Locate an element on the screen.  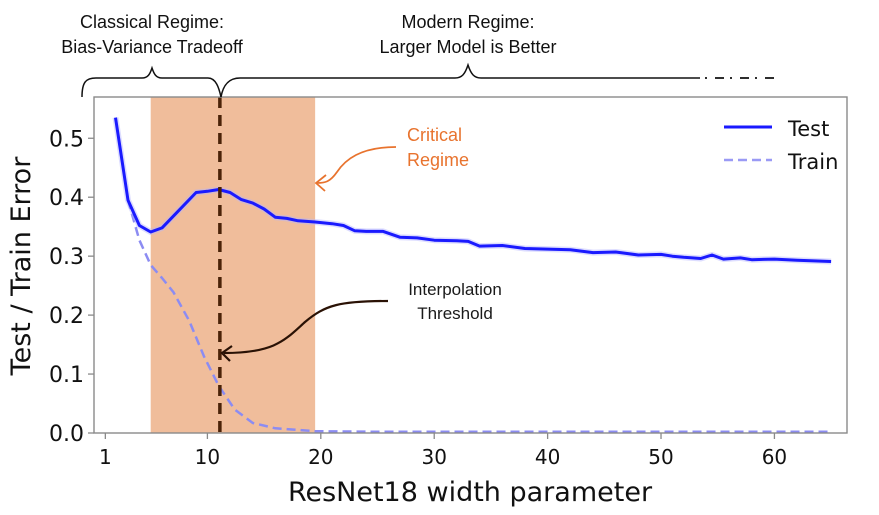
y-tick-label: 0.4 is located at coordinates (66, 198).